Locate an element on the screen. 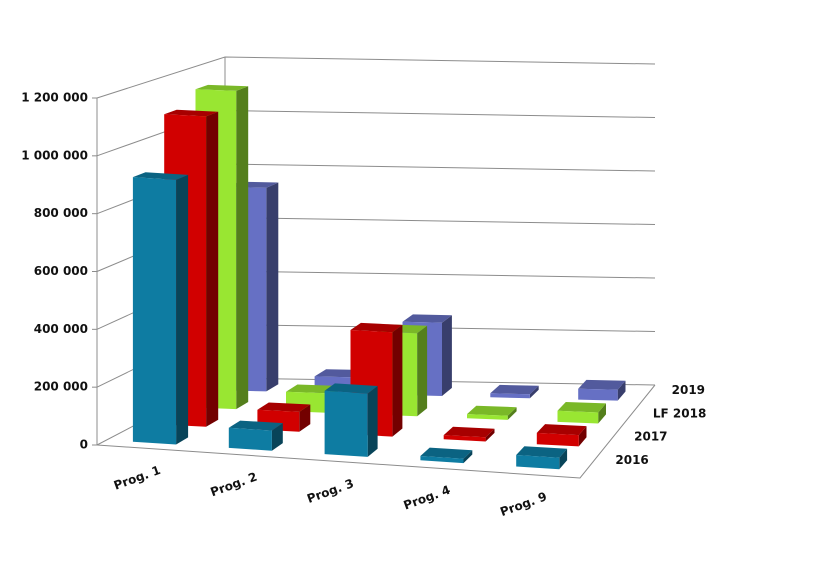  x-tick-label: Prog. 4 is located at coordinates (427, 498).